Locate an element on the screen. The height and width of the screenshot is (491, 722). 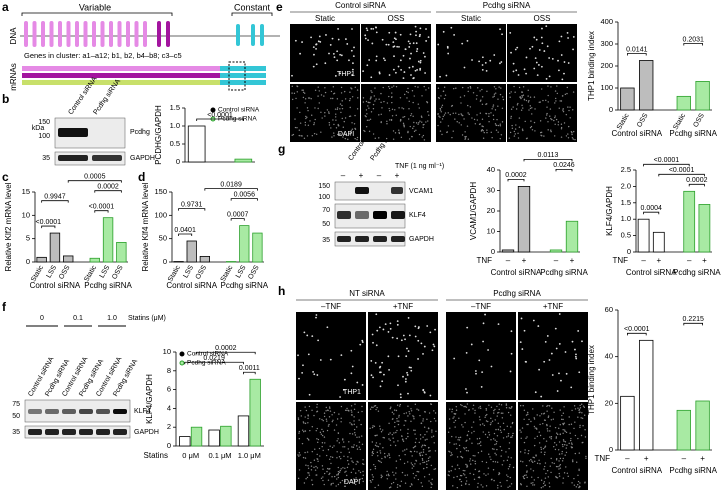
exon is located at coordinates (51, 34).